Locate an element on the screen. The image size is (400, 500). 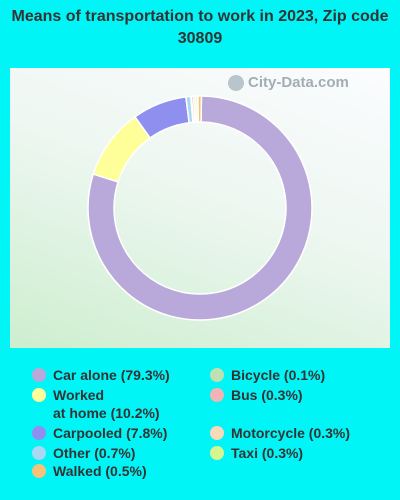
legend-label: Worked at home (10.2%) is located at coordinates (106, 404).